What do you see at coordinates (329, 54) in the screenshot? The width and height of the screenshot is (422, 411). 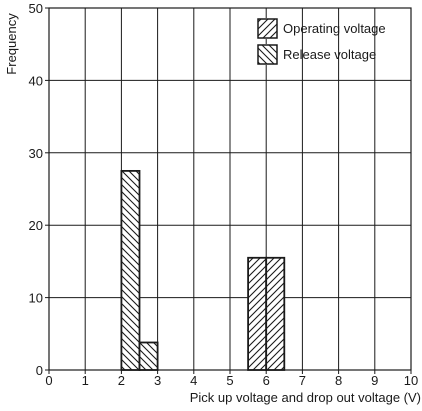 I see `legend-label: Release voltage` at bounding box center [329, 54].